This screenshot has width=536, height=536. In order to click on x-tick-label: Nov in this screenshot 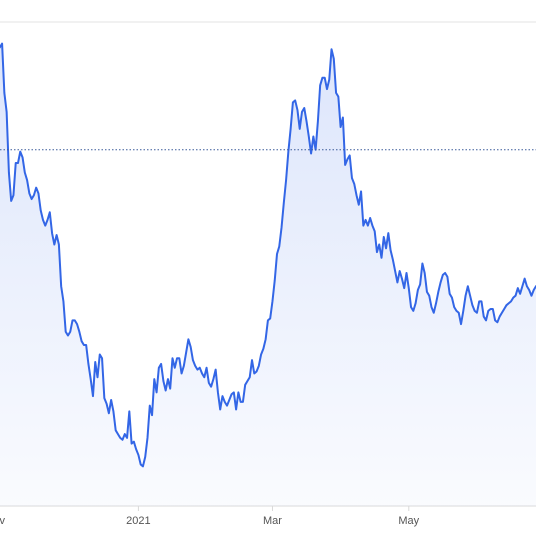, I will do `click(3, 521)`.